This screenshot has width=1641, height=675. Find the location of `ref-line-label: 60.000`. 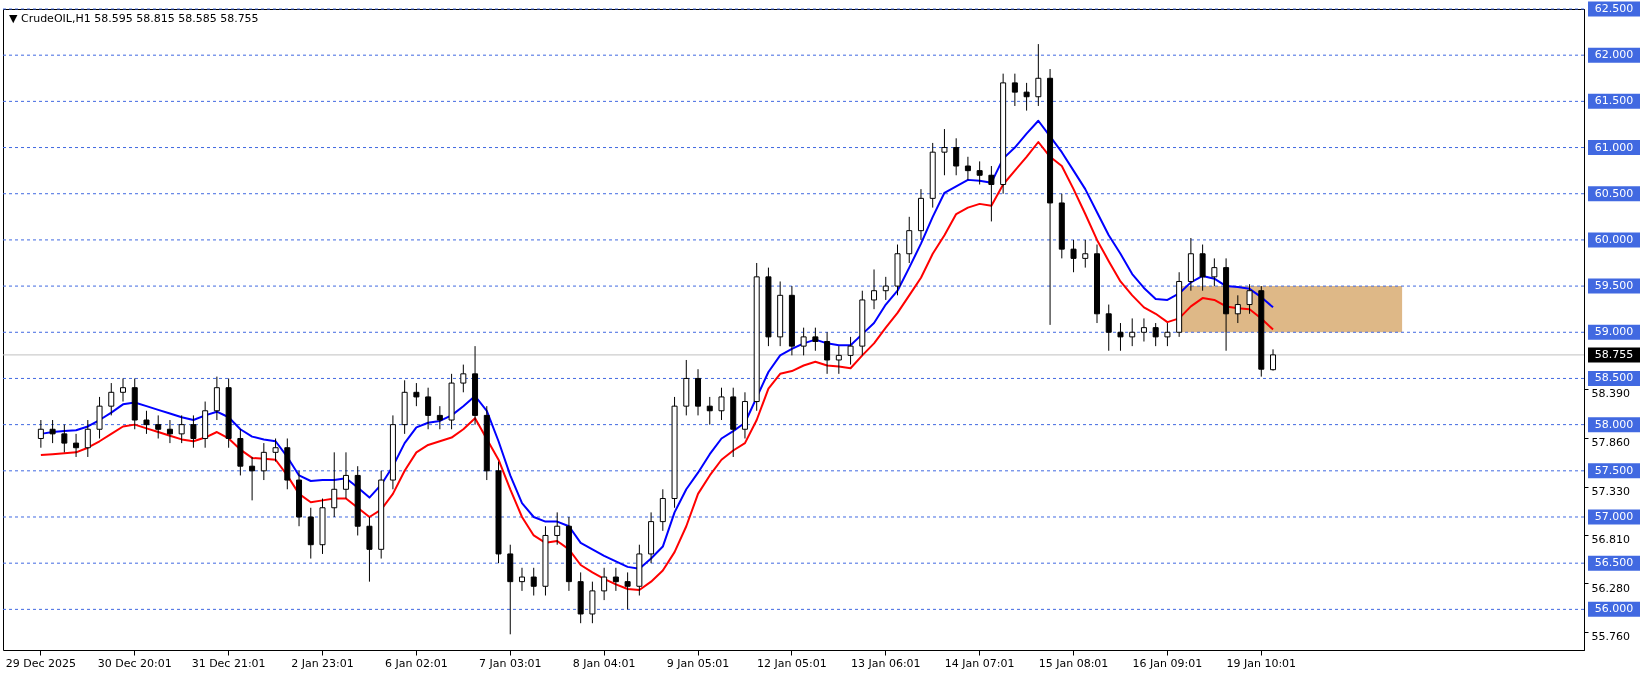

ref-line-label: 60.000 is located at coordinates (1614, 239).